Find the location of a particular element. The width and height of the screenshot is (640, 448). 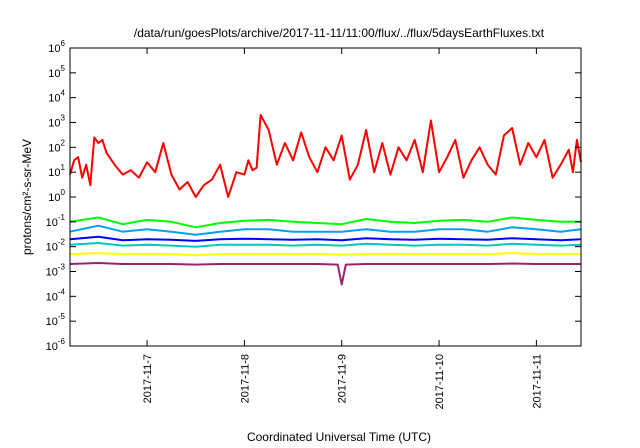

y-tick-label: 10¹ is located at coordinates (56, 171).